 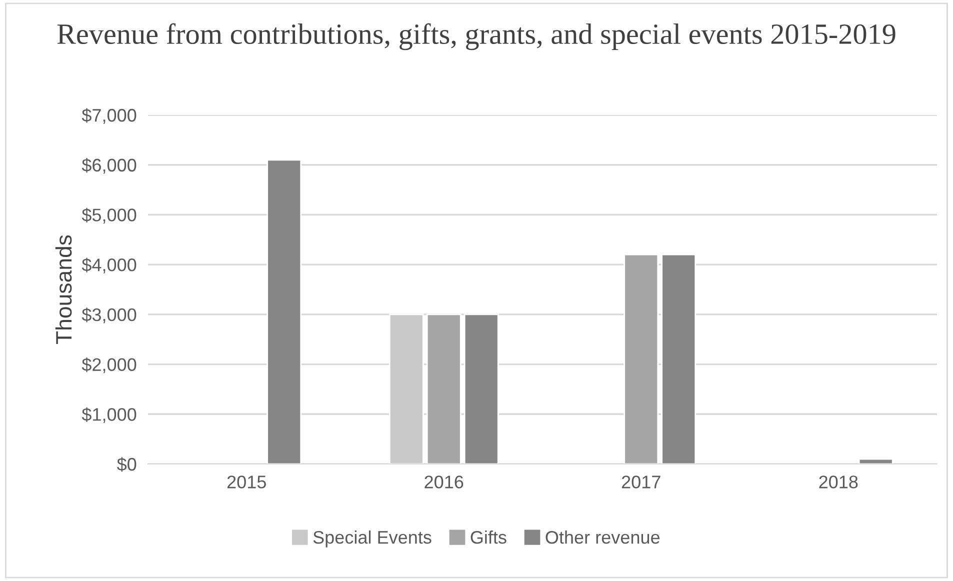 What do you see at coordinates (488, 537) in the screenshot?
I see `legend-label: Gifts` at bounding box center [488, 537].